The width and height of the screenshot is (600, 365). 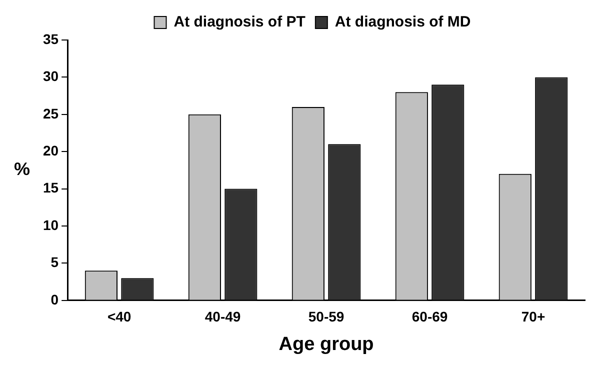 I want to click on y-tick-label: 20, so click(x=50, y=150).